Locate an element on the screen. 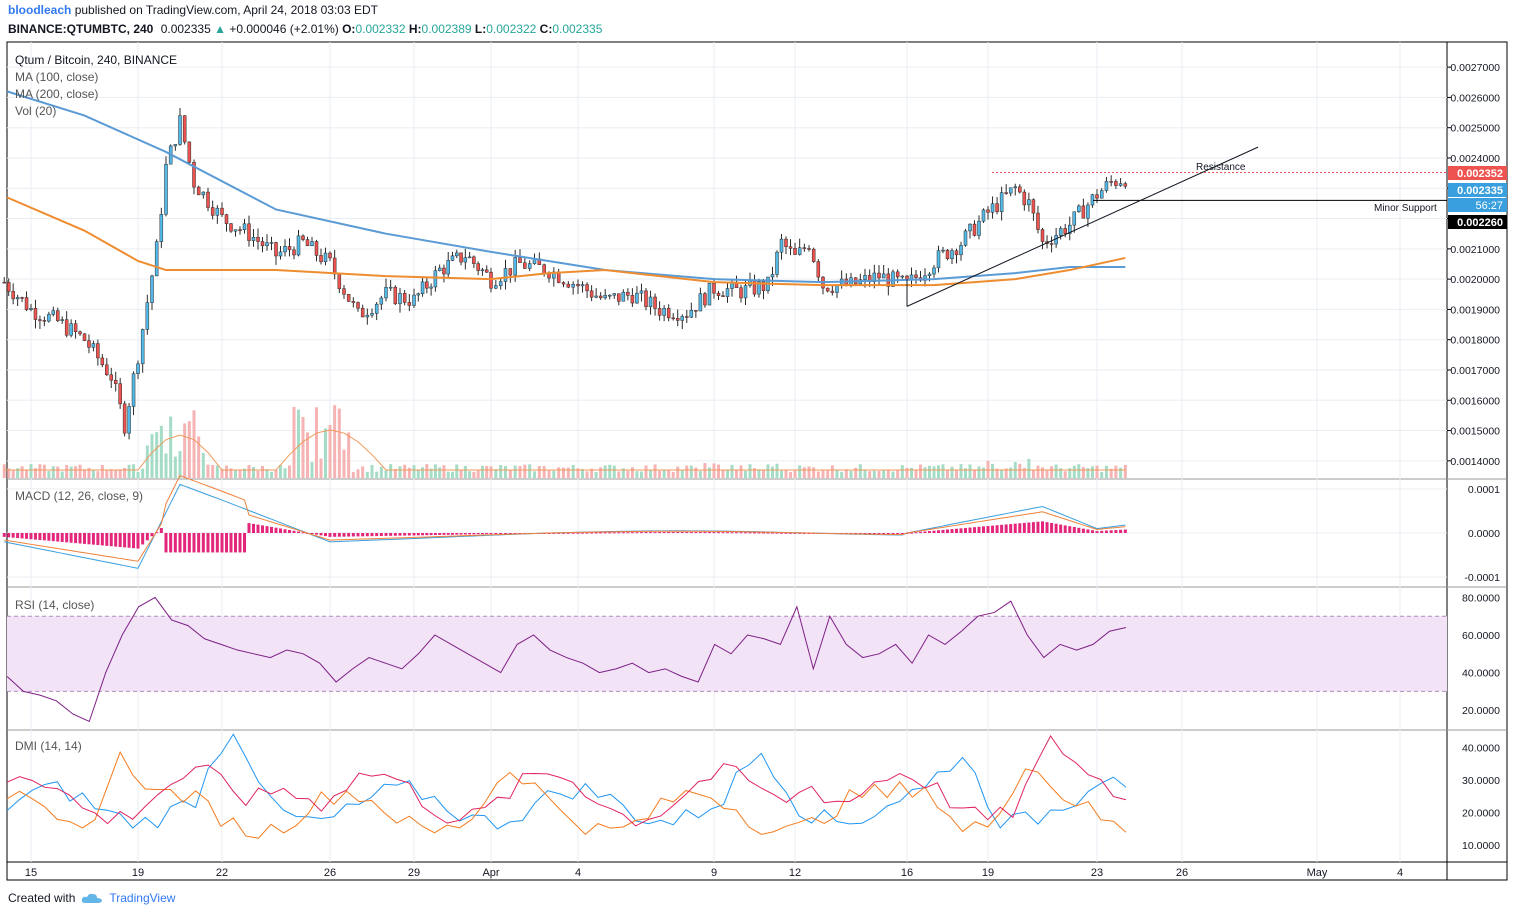  volume-legend: Vol (20) is located at coordinates (35, 111).